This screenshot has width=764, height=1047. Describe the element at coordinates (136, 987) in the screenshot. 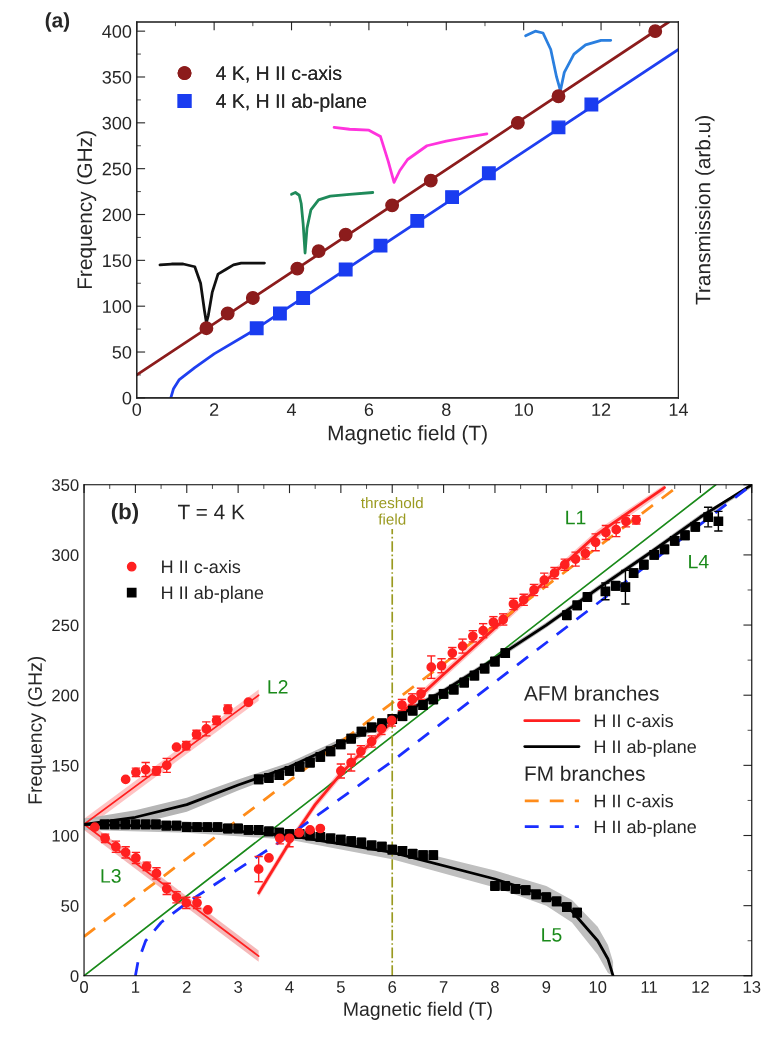

I see `x-tick-label: 1` at that location.